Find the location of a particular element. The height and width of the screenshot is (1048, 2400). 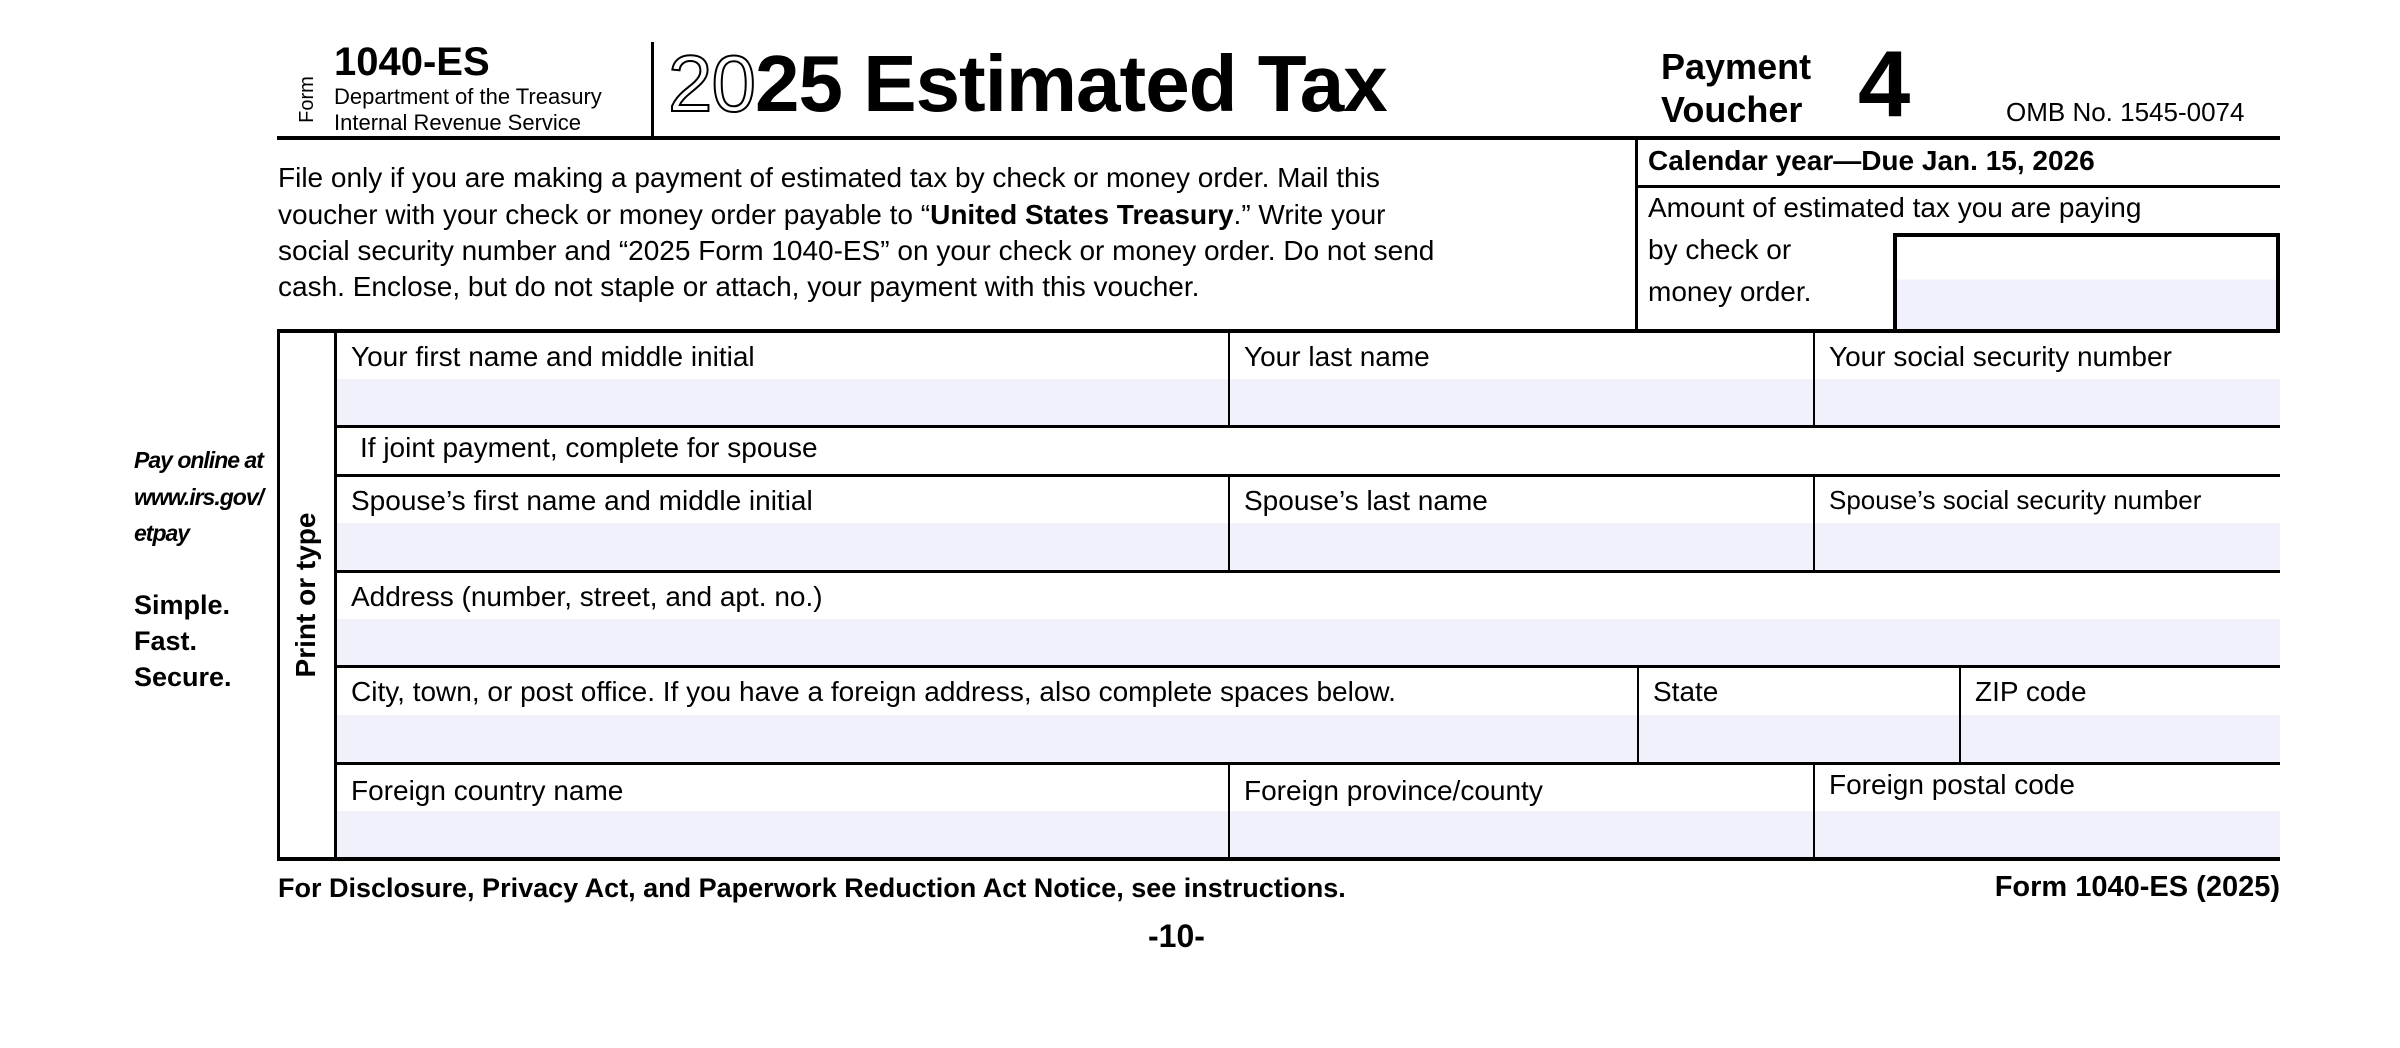

amount-box is located at coordinates (2086, 282).